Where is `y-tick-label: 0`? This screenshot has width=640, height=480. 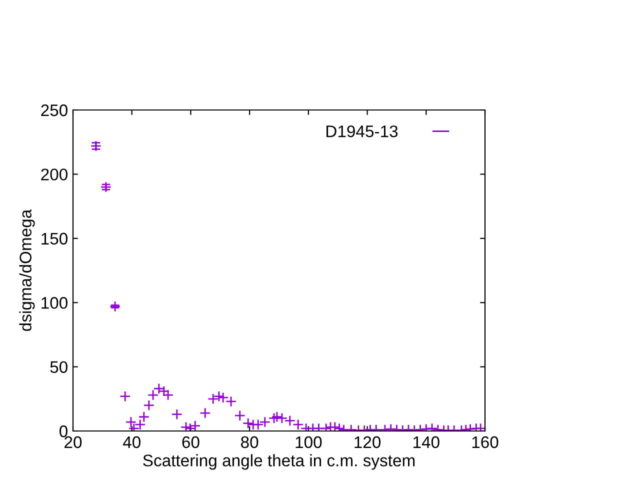 y-tick-label: 0 is located at coordinates (64, 431).